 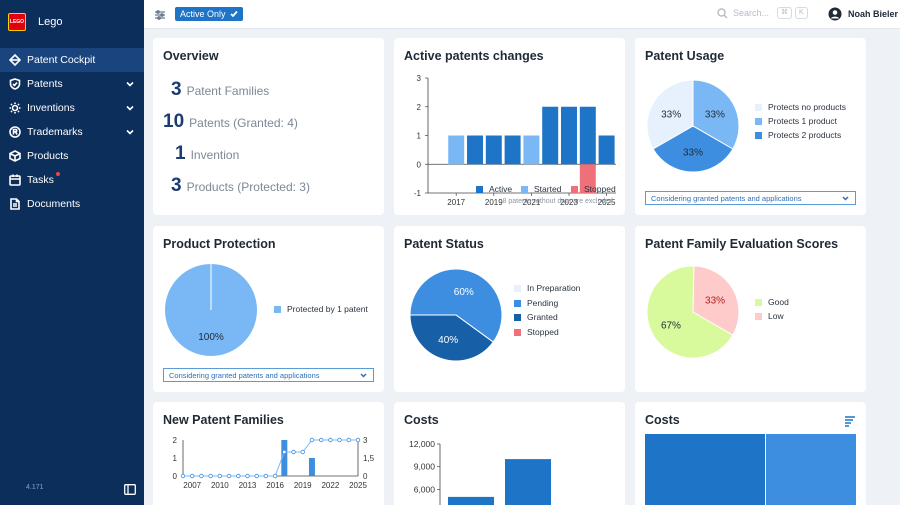 I want to click on legend-protected-by-1-patent: Protected by 1 patent, so click(x=321, y=309).